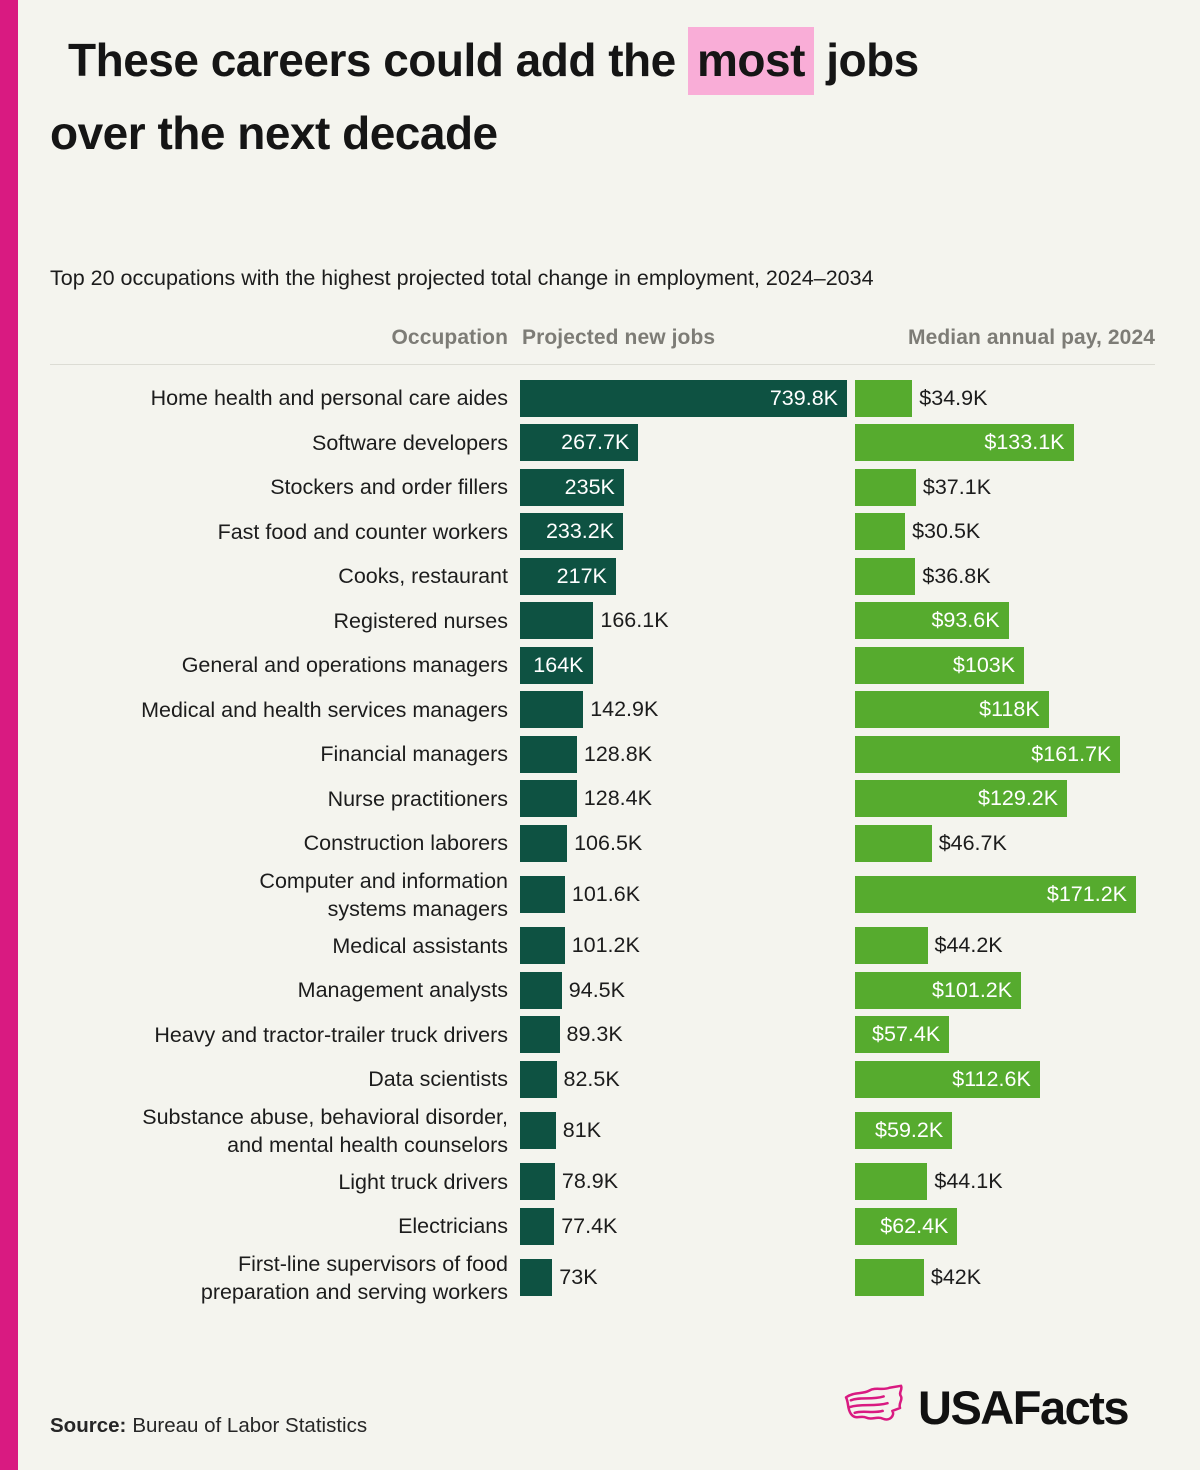 The width and height of the screenshot is (1200, 1470). I want to click on occupation-label: Fast food and counter workers, so click(362, 531).